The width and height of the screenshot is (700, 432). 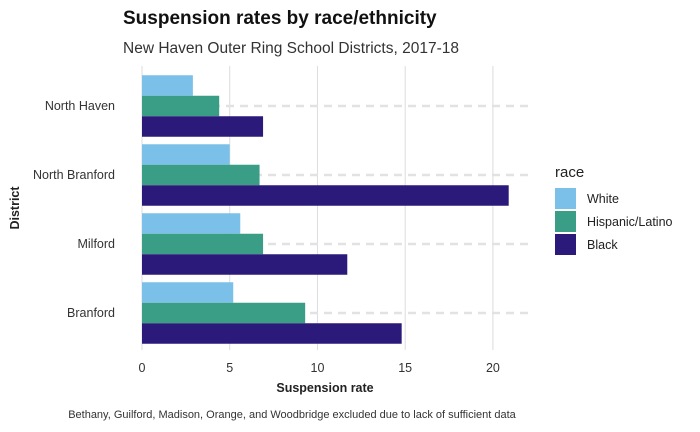 I want to click on legend: race White Hispanic/Latino Black, so click(x=614, y=209).